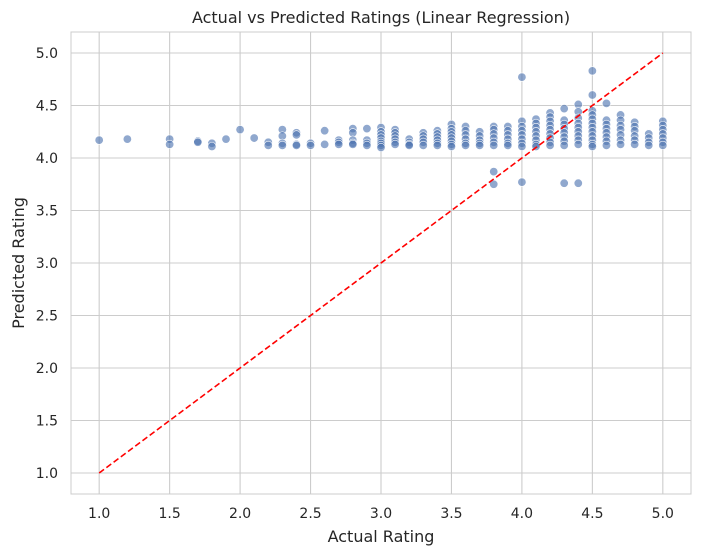 The width and height of the screenshot is (701, 556). I want to click on y-tick-label: 2.5, so click(47, 317).